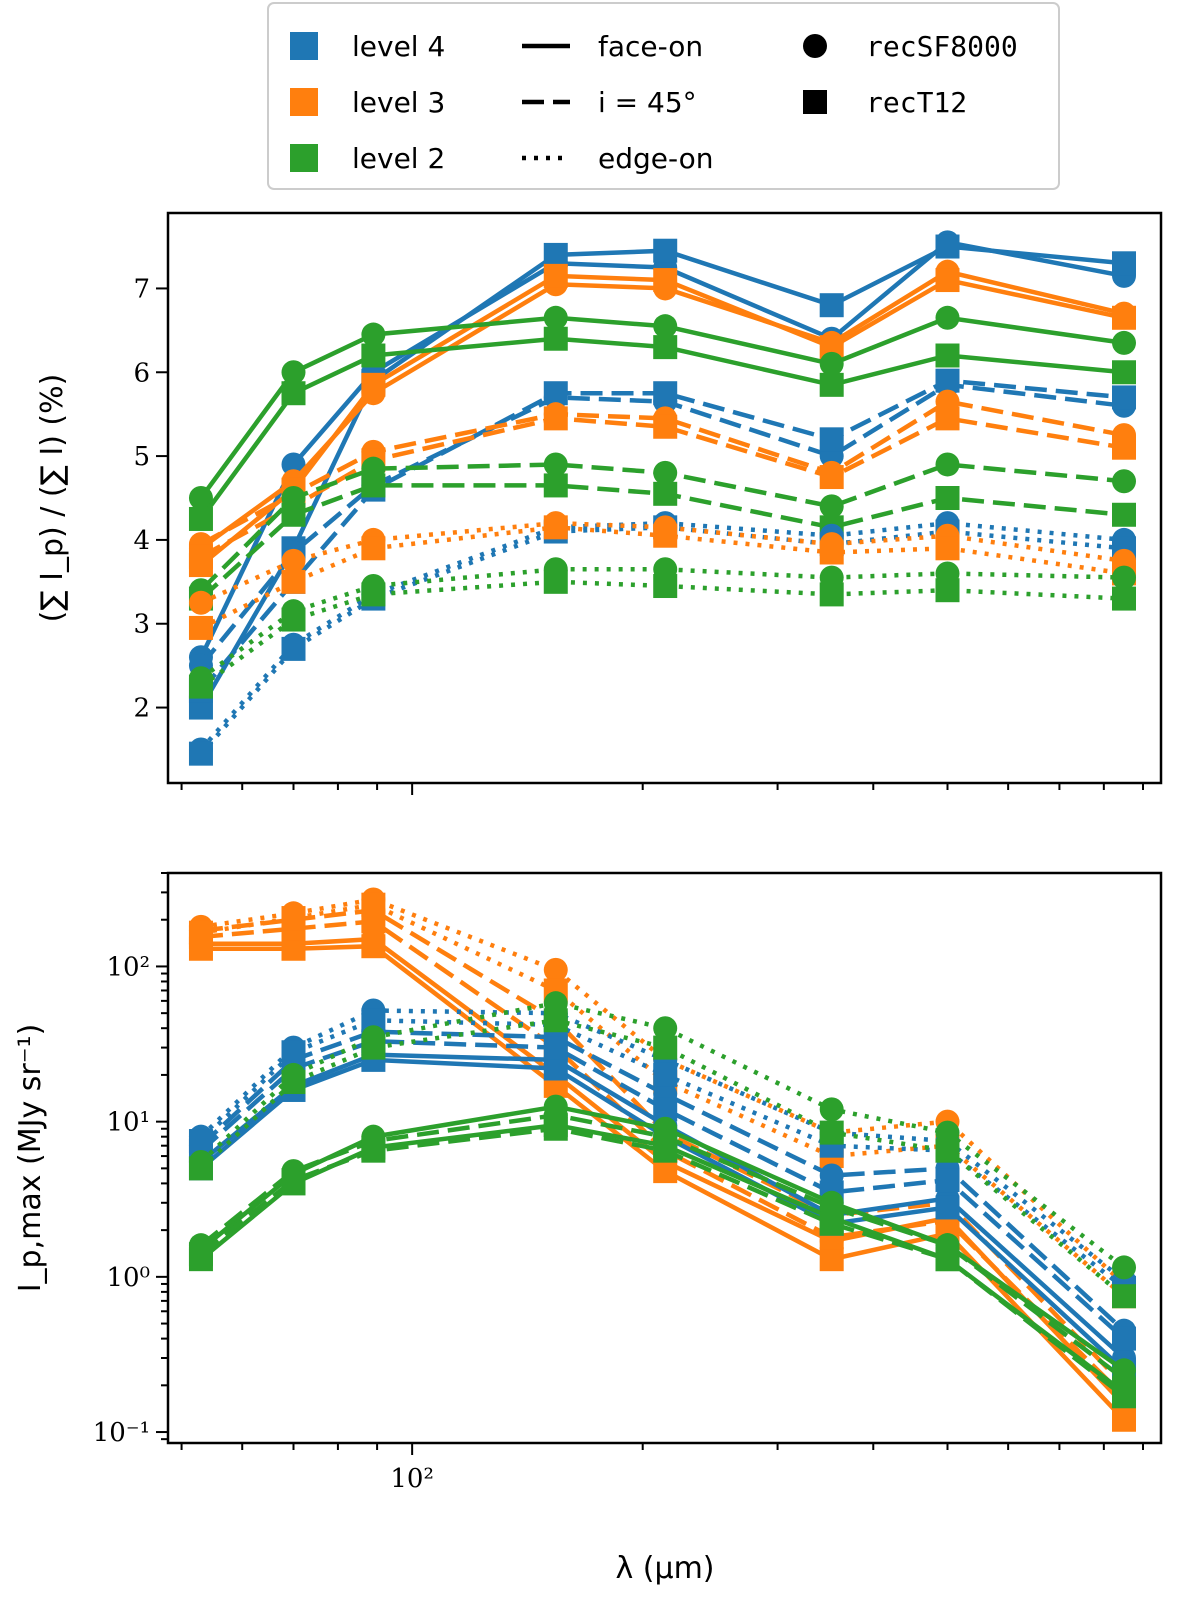 This screenshot has height=1598, width=1200. Describe the element at coordinates (141, 457) in the screenshot. I see `top-y-tick-label: 5` at that location.